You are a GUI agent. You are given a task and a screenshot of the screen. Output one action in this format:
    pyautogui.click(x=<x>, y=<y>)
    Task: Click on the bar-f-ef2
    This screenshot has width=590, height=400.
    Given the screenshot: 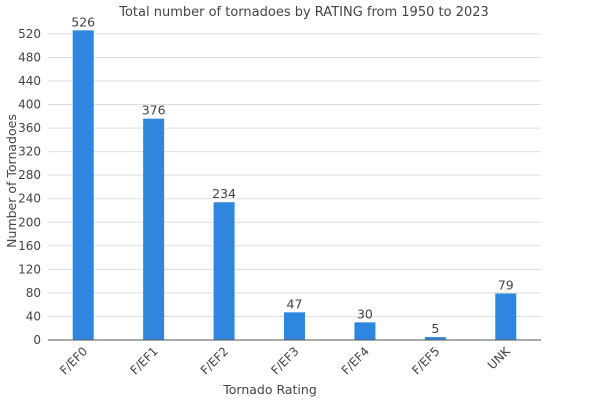 What is the action you would take?
    pyautogui.click(x=224, y=271)
    